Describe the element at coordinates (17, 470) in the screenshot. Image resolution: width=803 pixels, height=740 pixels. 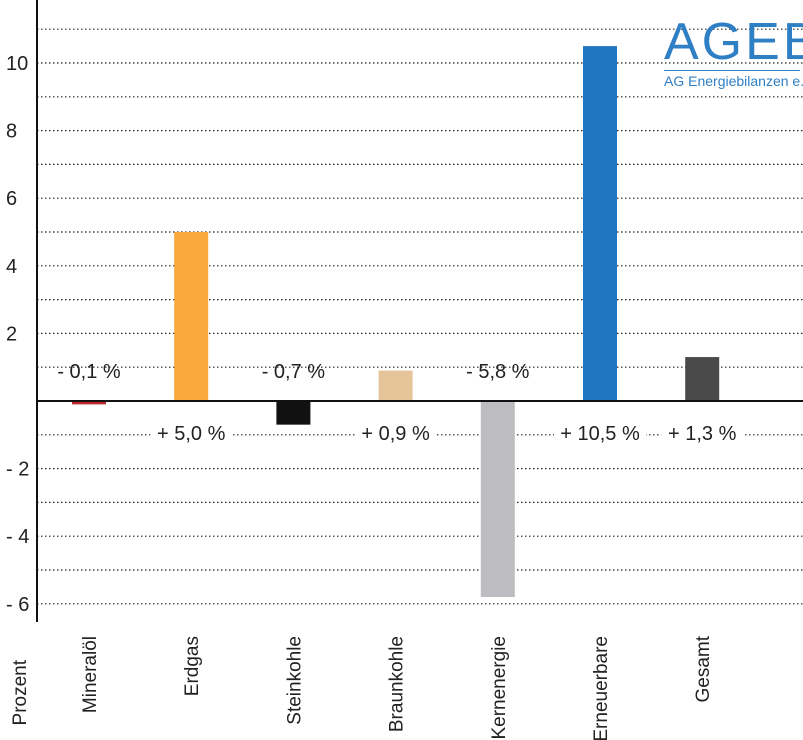
I see `y-tick-label: - 2` at that location.